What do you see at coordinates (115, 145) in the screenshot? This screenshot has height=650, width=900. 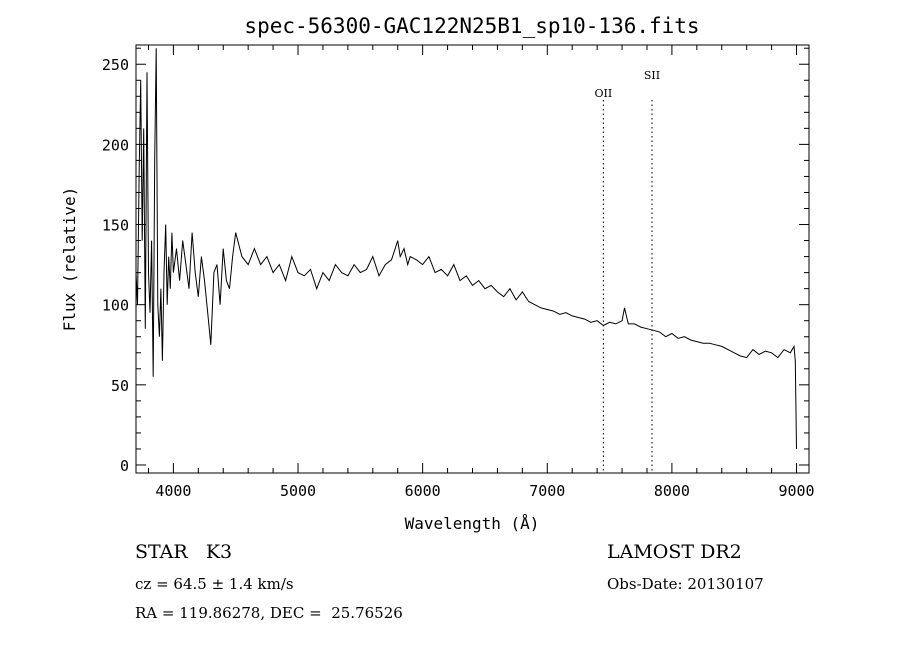 I see `y-tick-label: 200` at bounding box center [115, 145].